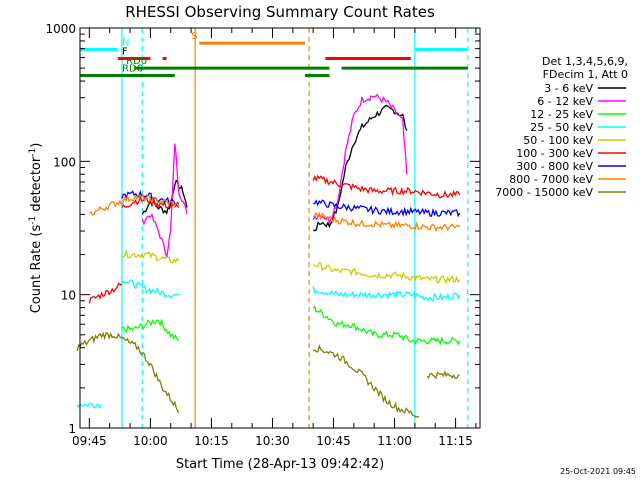 Image resolution: width=640 pixels, height=484 pixels. I want to click on x-tick-label: 10:30, so click(272, 441).